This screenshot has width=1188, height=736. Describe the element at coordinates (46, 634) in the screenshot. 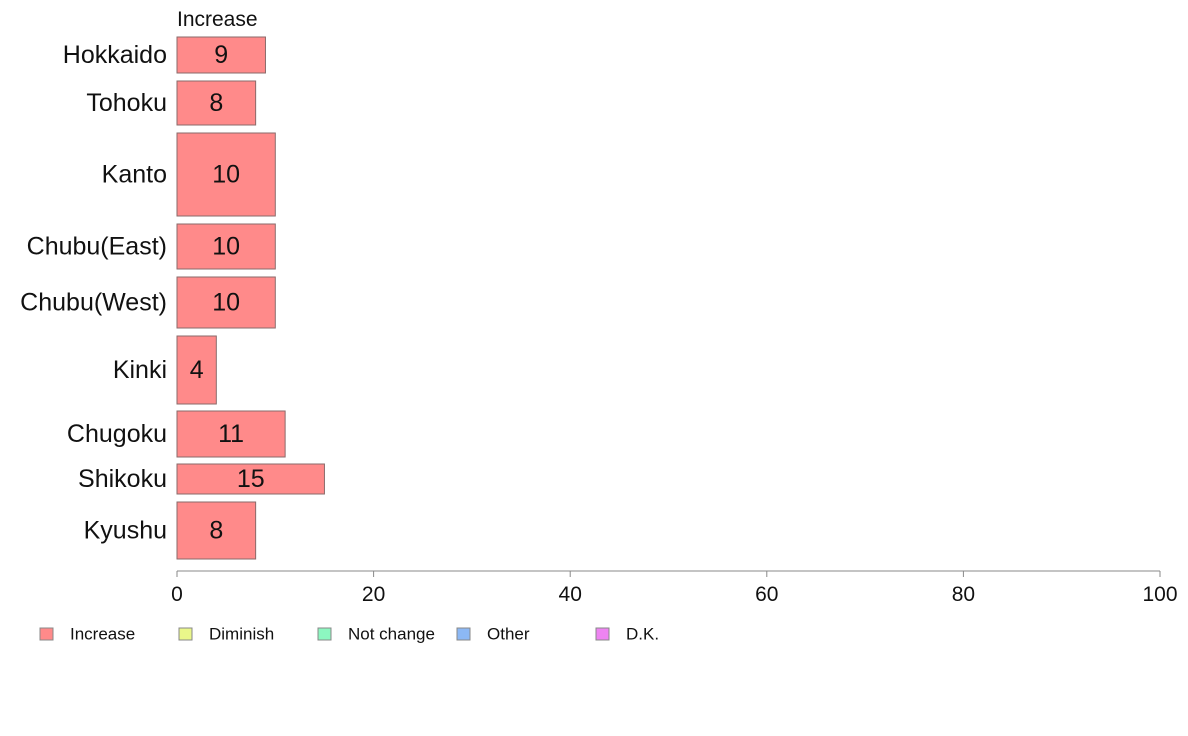

I see `legend-swatch-increase` at that location.